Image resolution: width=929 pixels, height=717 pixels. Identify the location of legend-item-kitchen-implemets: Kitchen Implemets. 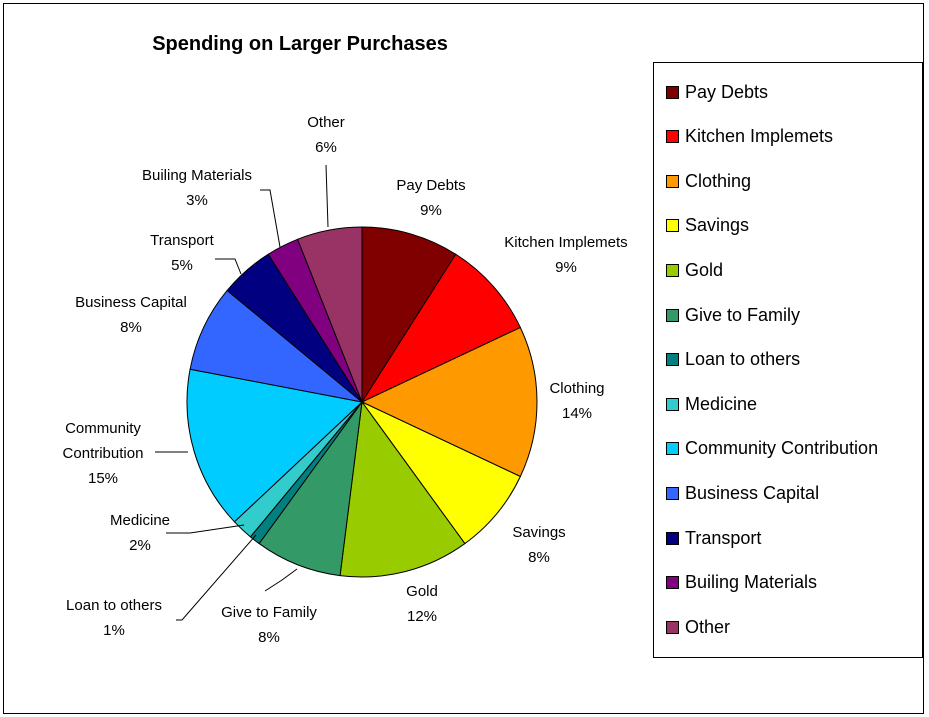
(749, 137).